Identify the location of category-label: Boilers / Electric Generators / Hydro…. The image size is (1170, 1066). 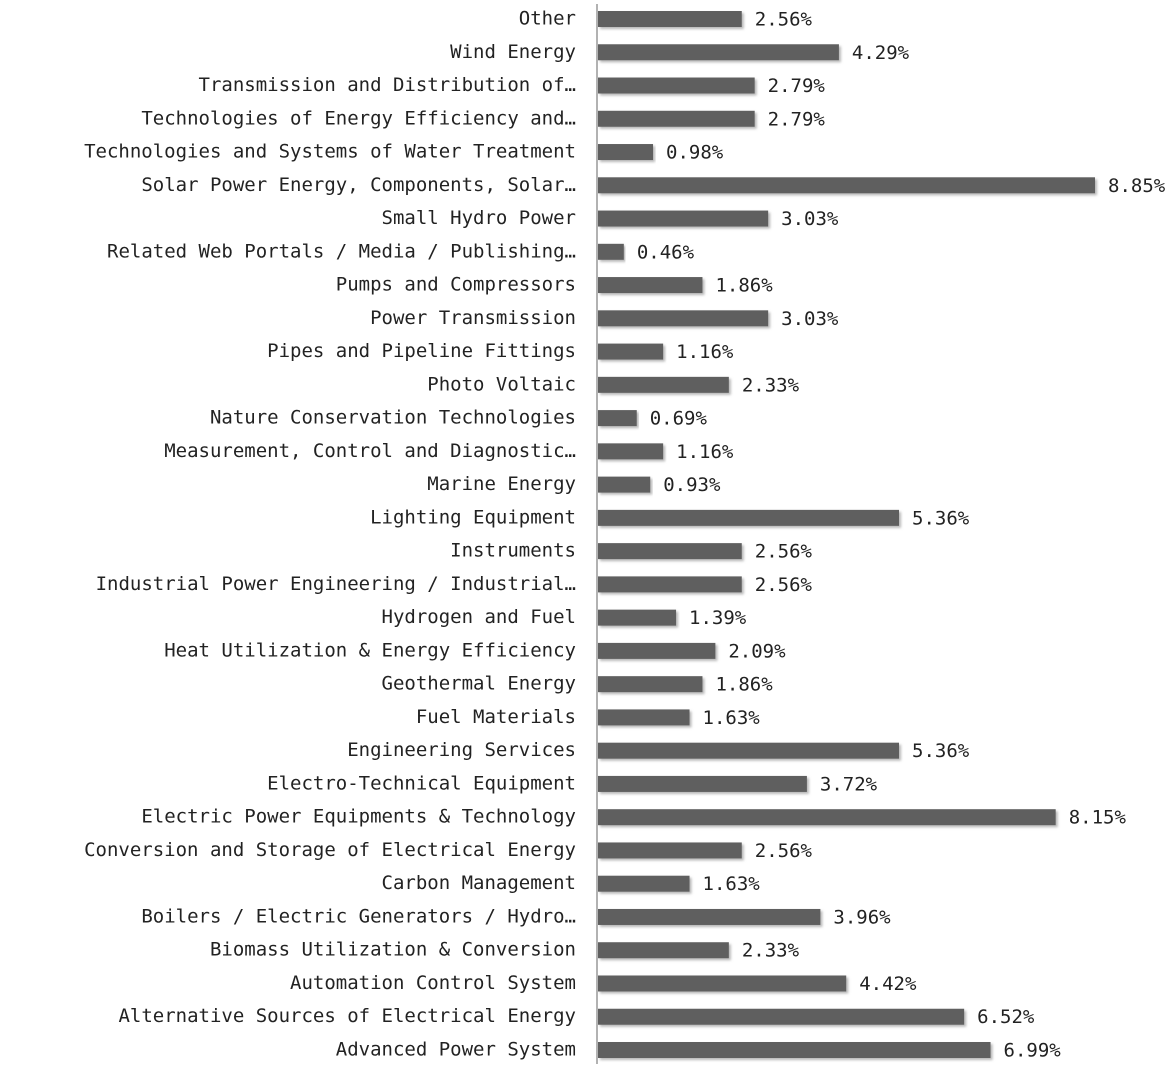
(358, 916).